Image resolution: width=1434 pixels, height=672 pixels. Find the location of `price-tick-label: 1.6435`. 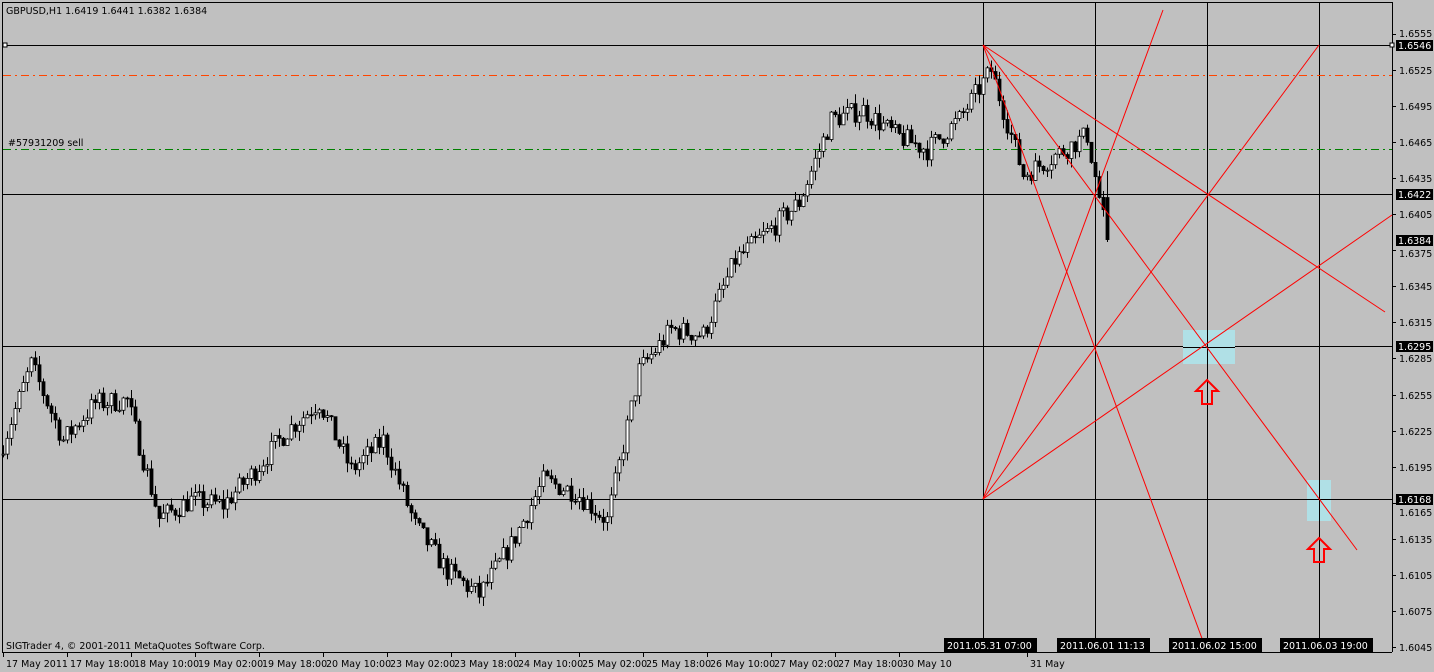

price-tick-label: 1.6435 is located at coordinates (1415, 179).